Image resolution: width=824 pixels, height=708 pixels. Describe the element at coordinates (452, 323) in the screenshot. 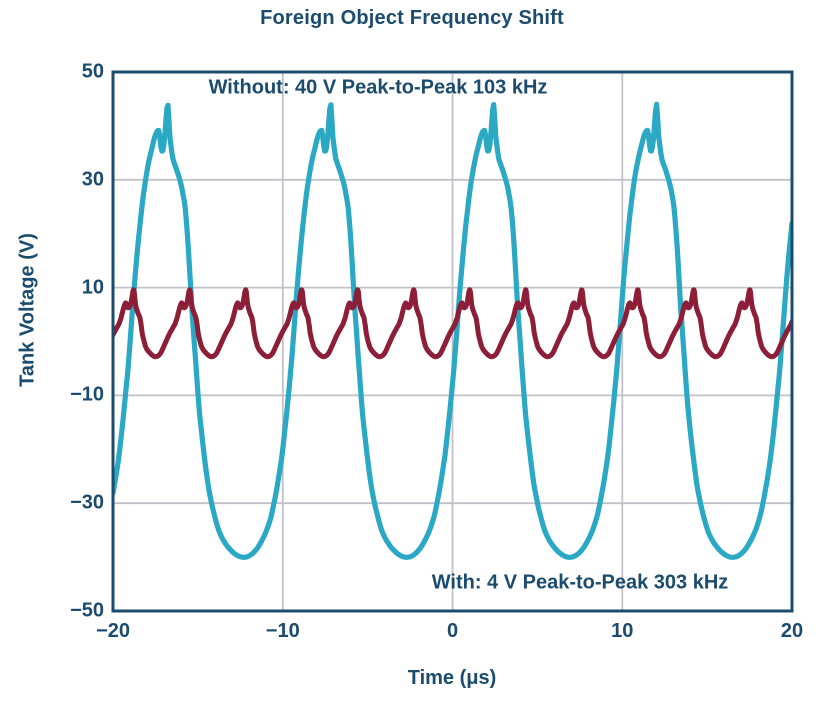

I see `curve-with-object` at that location.